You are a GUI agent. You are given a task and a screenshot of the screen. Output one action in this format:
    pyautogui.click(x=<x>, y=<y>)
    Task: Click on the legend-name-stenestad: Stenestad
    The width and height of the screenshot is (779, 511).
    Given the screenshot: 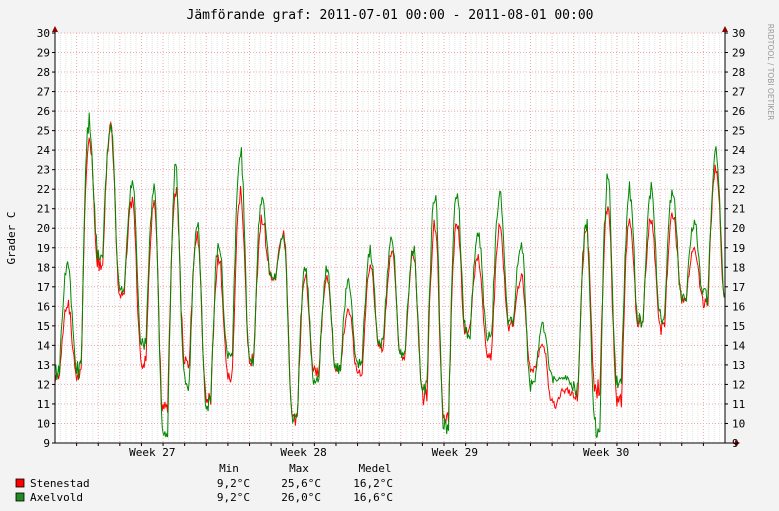 What is the action you would take?
    pyautogui.click(x=60, y=483)
    